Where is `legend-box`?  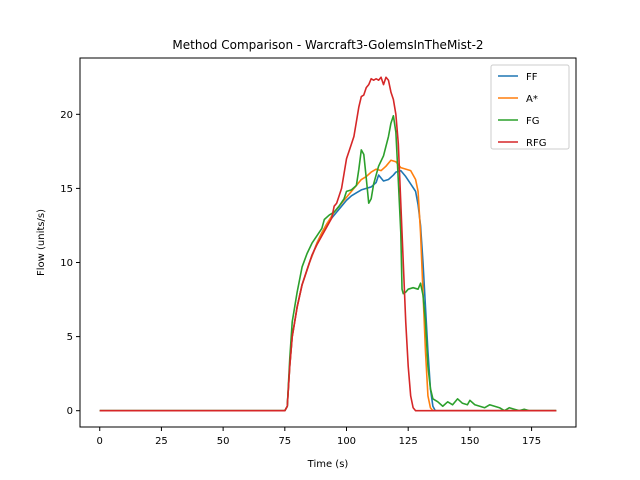 legend-box is located at coordinates (530, 107).